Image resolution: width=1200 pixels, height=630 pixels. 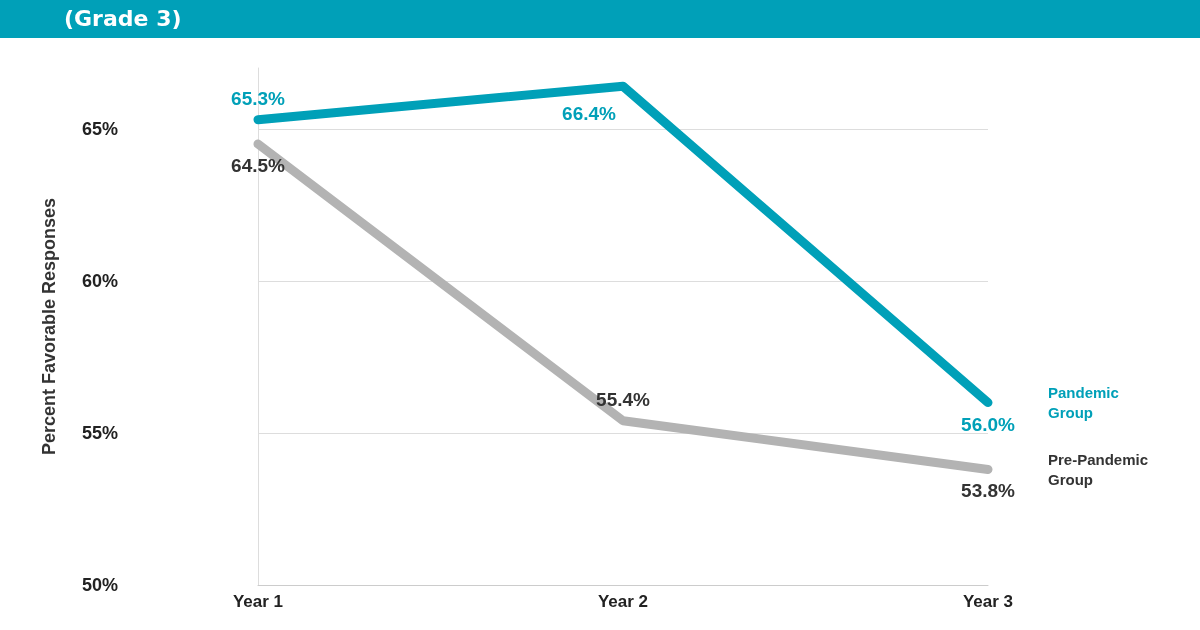 I want to click on y-tick-label: 55%, so click(x=99, y=432).